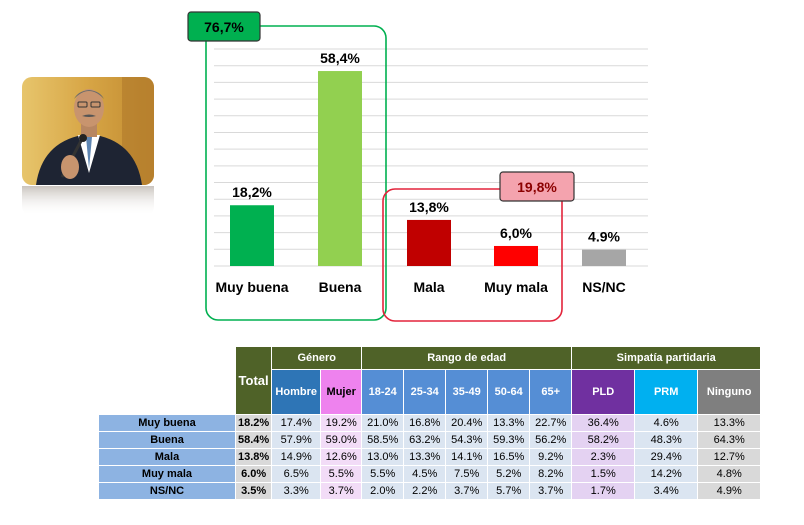 The height and width of the screenshot is (525, 804). What do you see at coordinates (296, 491) in the screenshot?
I see `table-cell: 3.3%` at bounding box center [296, 491].